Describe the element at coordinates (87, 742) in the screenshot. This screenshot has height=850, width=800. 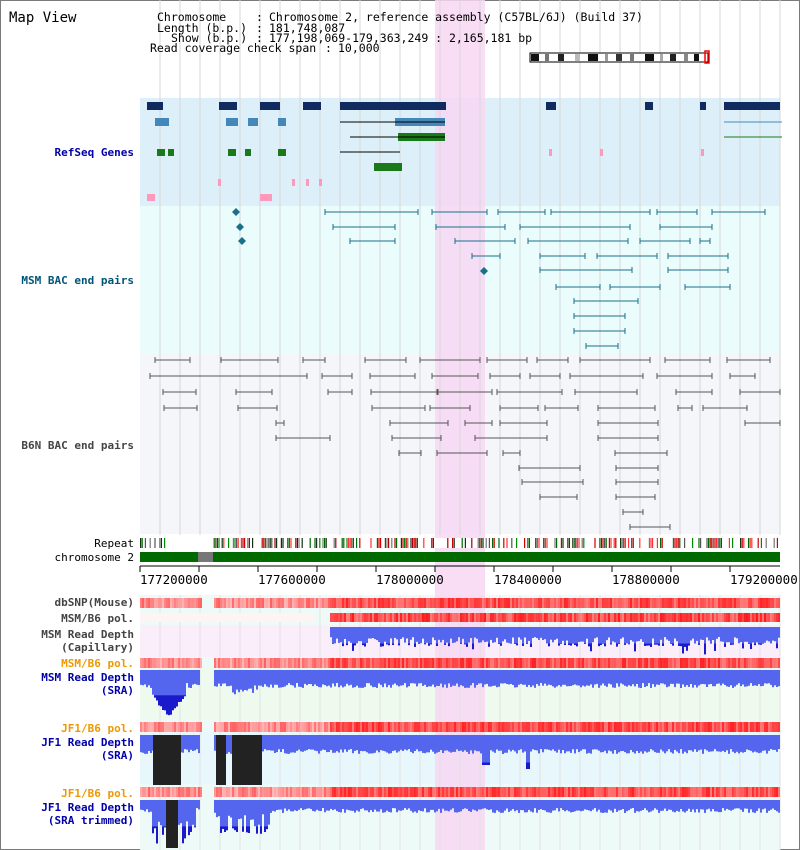
I see `track-label-jf1-depth-sra: JF1 Read Depth` at that location.